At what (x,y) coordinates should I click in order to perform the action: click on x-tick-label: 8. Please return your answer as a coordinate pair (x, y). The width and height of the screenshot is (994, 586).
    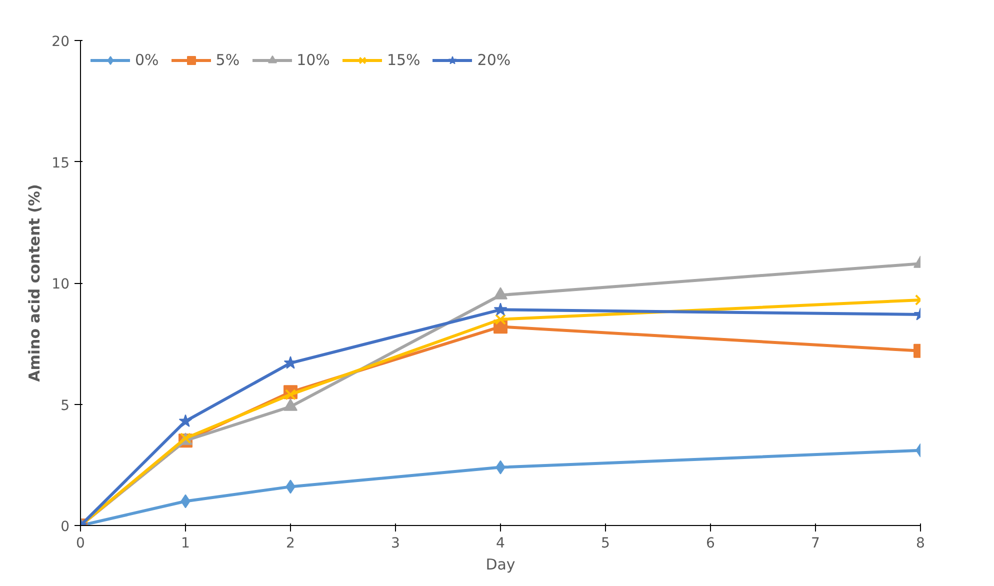
    Looking at the image, I should click on (920, 544).